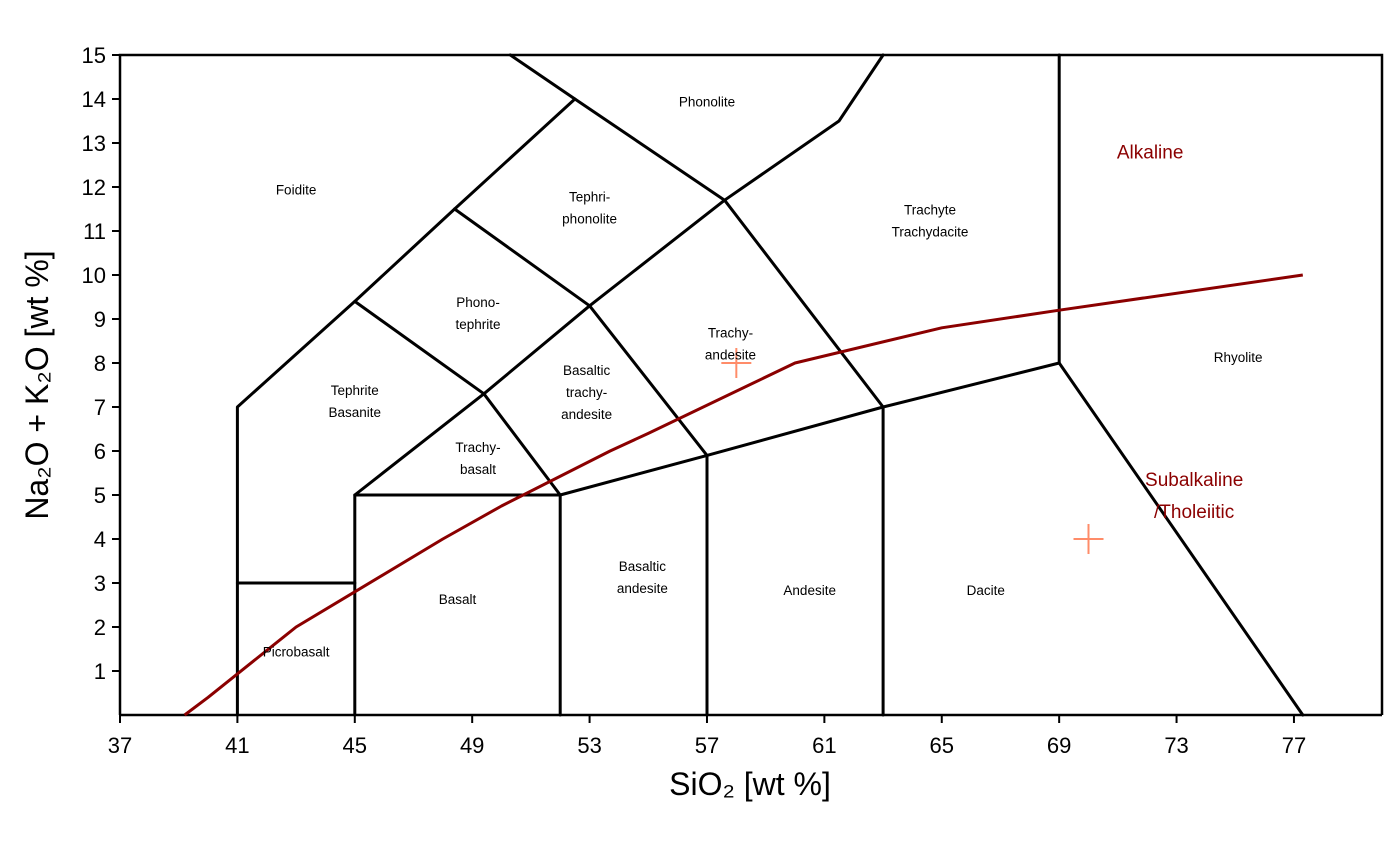 This screenshot has width=1400, height=865. What do you see at coordinates (355, 412) in the screenshot?
I see `field-label: Basanite` at bounding box center [355, 412].